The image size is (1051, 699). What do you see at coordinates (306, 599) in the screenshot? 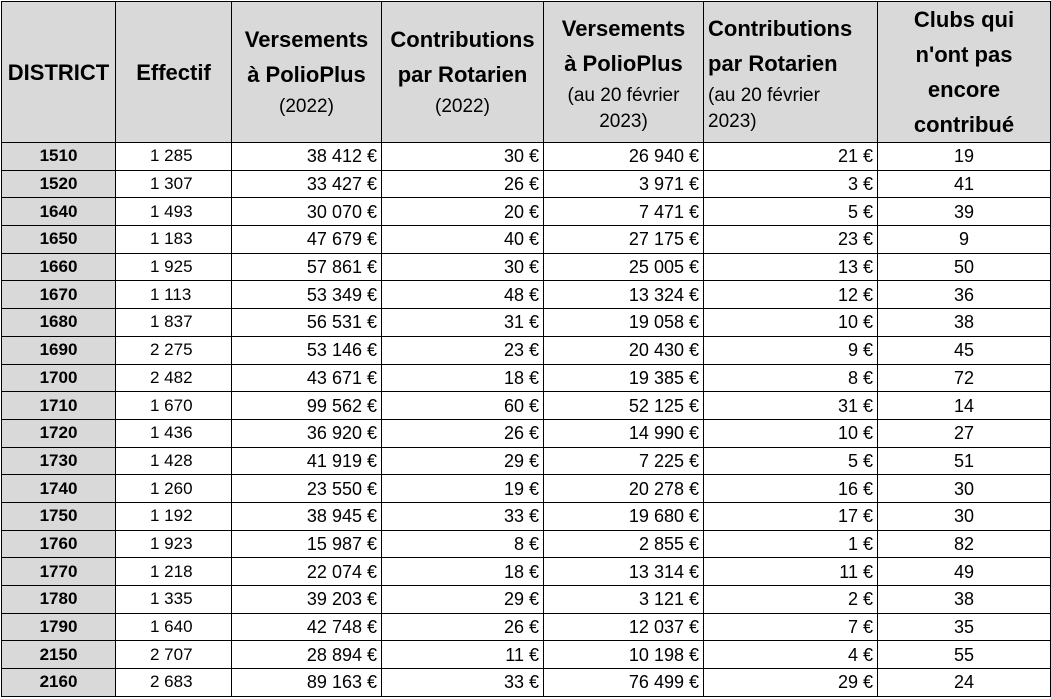
I see `cell-versements-2022: 39 203 €` at bounding box center [306, 599].